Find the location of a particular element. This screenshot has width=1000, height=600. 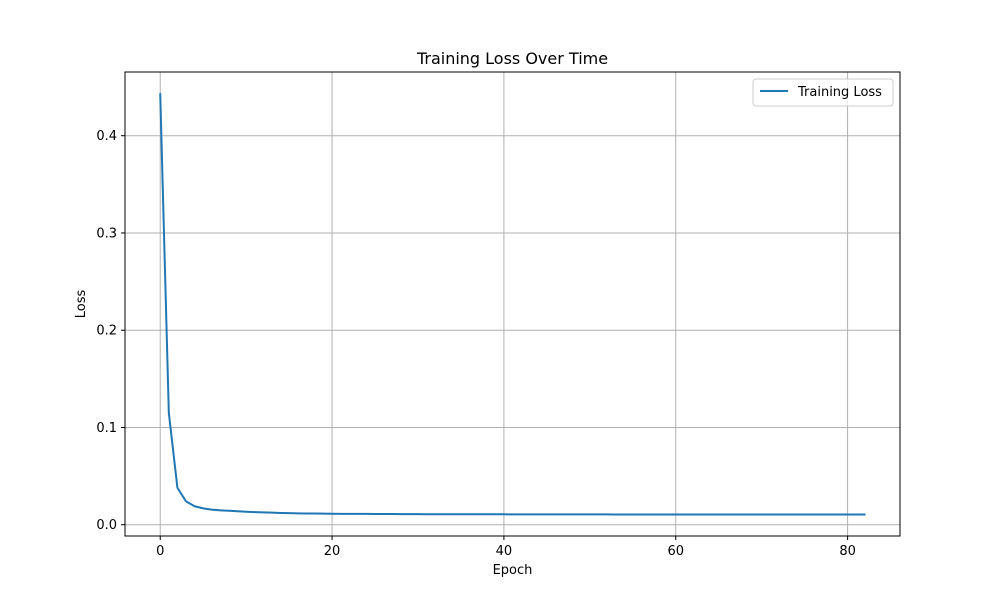

legend: Training Loss is located at coordinates (823, 92).